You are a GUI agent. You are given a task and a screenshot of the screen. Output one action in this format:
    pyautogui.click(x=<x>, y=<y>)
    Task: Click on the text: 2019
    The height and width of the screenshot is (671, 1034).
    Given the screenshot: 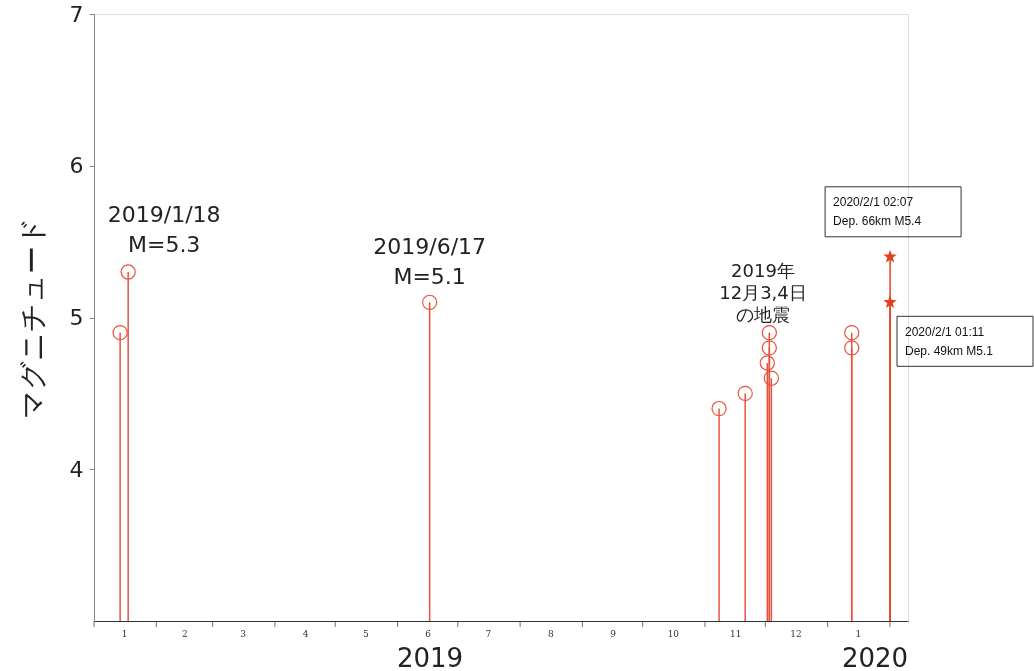 What is the action you would take?
    pyautogui.click(x=430, y=657)
    